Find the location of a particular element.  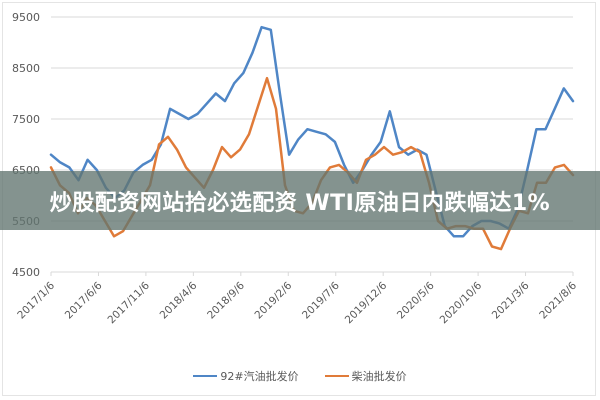

legend-item-gasoline: 92#汽油批发价 is located at coordinates (246, 376).